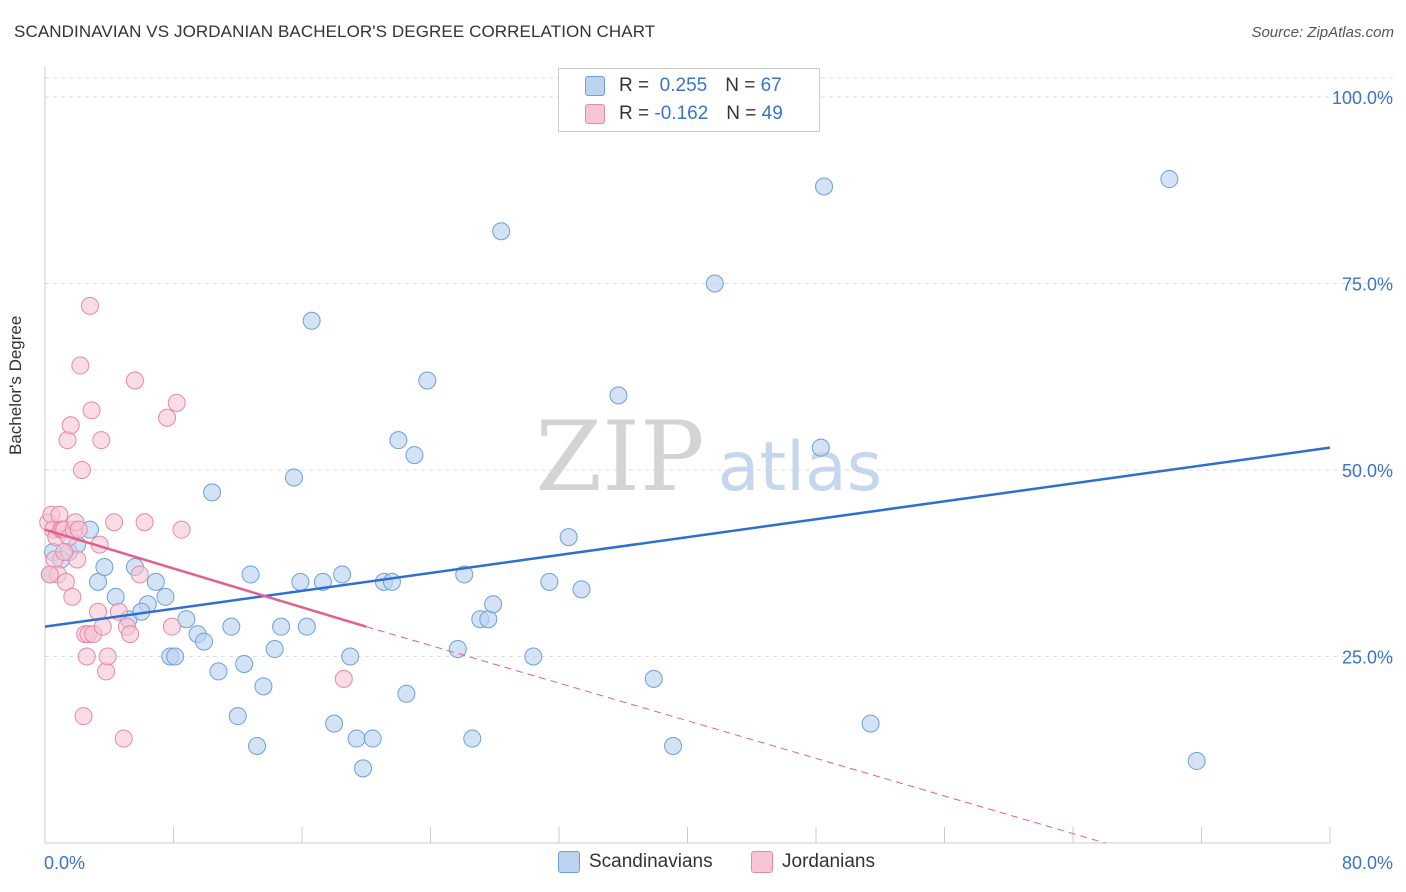 The width and height of the screenshot is (1406, 892). I want to click on n-value: 49, so click(772, 113).